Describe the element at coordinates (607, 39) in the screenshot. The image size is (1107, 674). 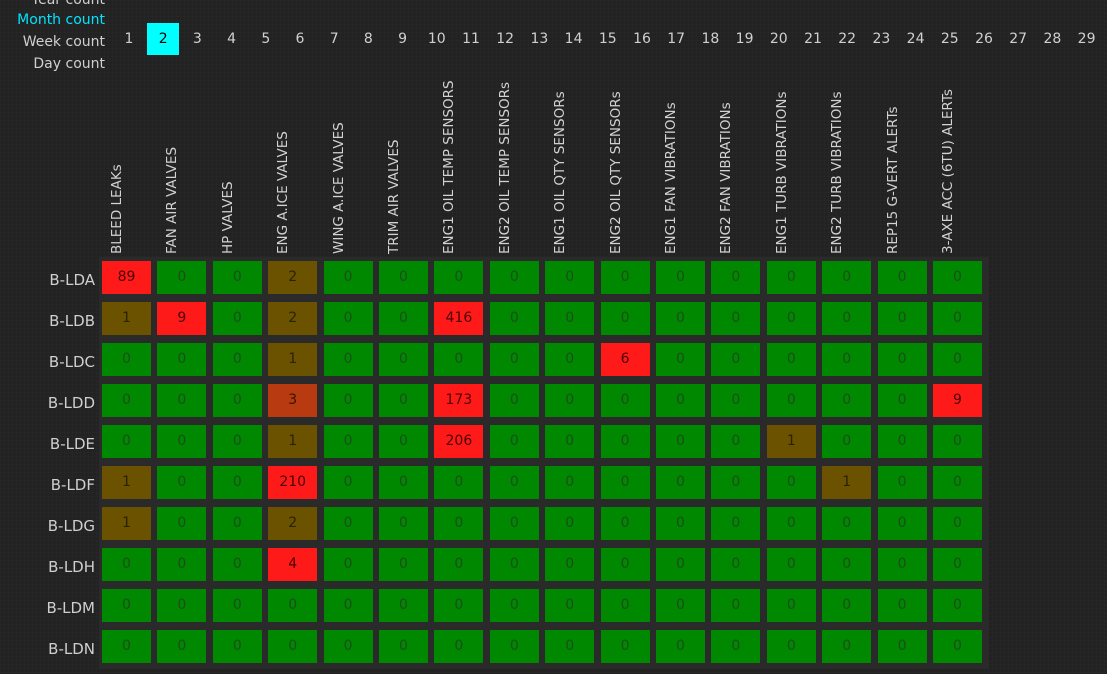
I see `number-15: 15` at that location.